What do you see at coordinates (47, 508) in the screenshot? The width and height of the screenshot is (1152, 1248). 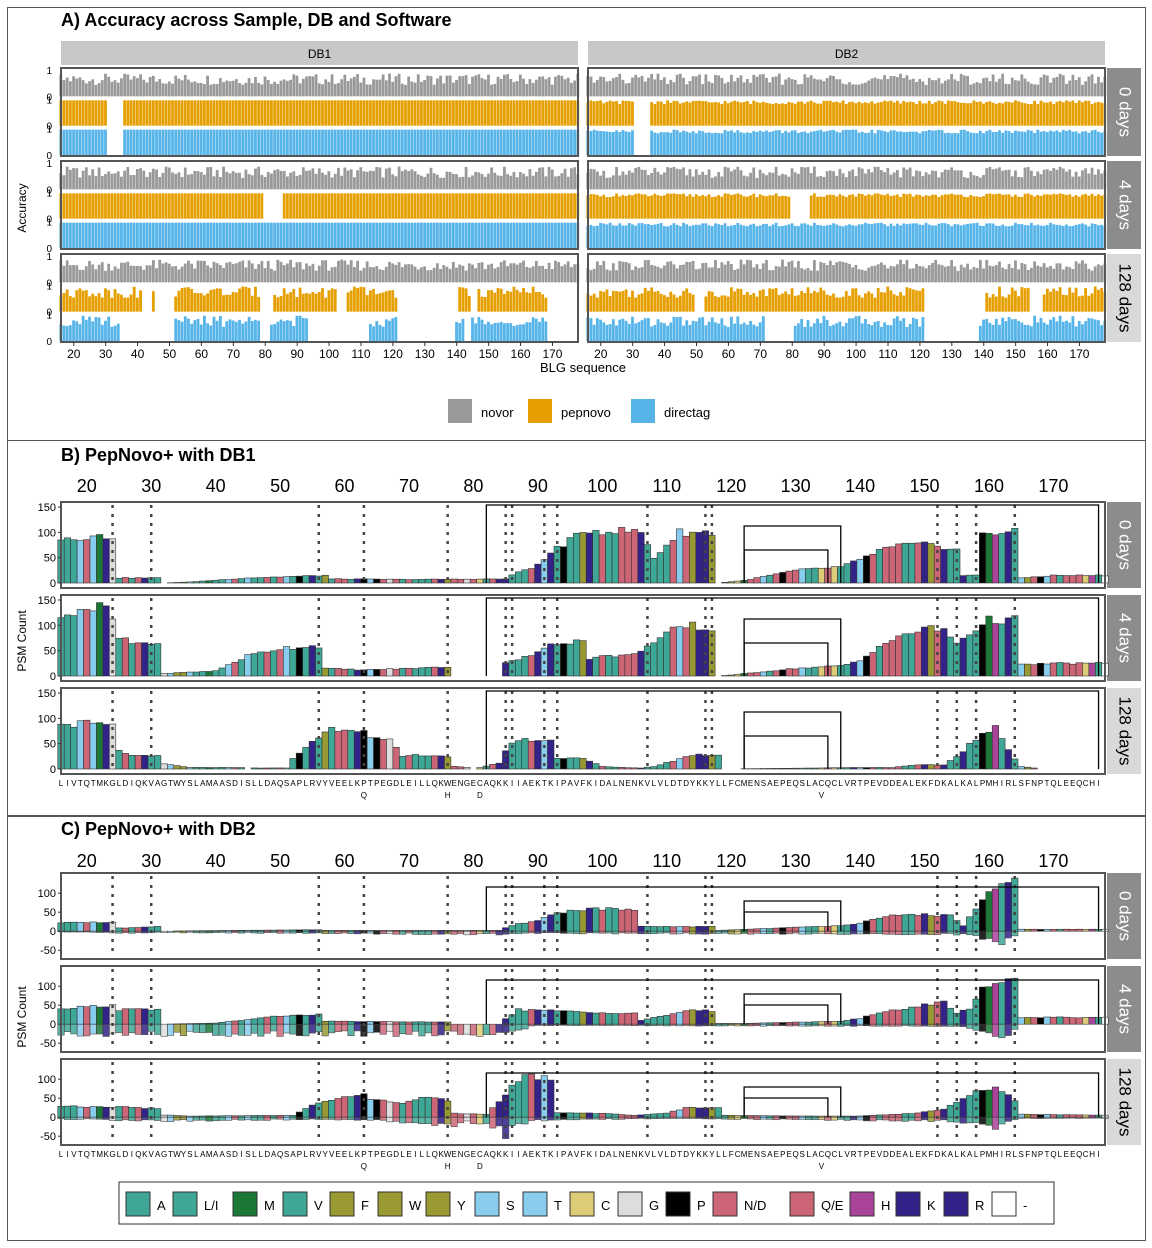 I see `y-tick-label: 150` at bounding box center [47, 508].